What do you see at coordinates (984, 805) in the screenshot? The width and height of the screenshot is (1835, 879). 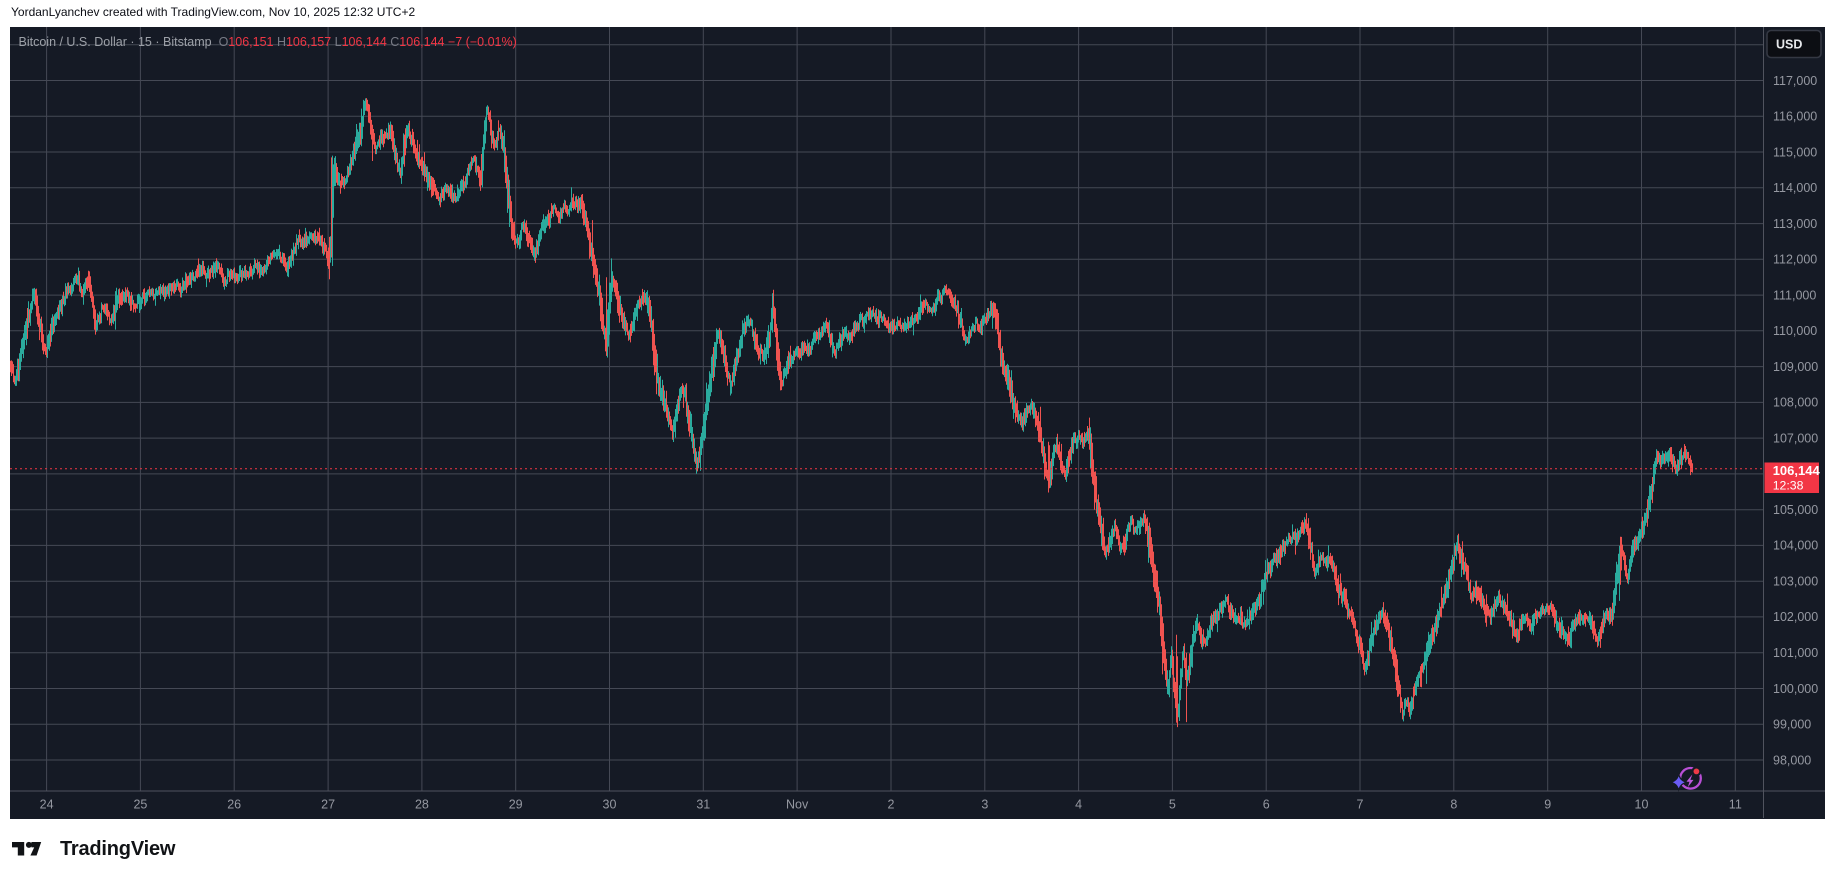 I see `svg-text: 3` at bounding box center [984, 805].